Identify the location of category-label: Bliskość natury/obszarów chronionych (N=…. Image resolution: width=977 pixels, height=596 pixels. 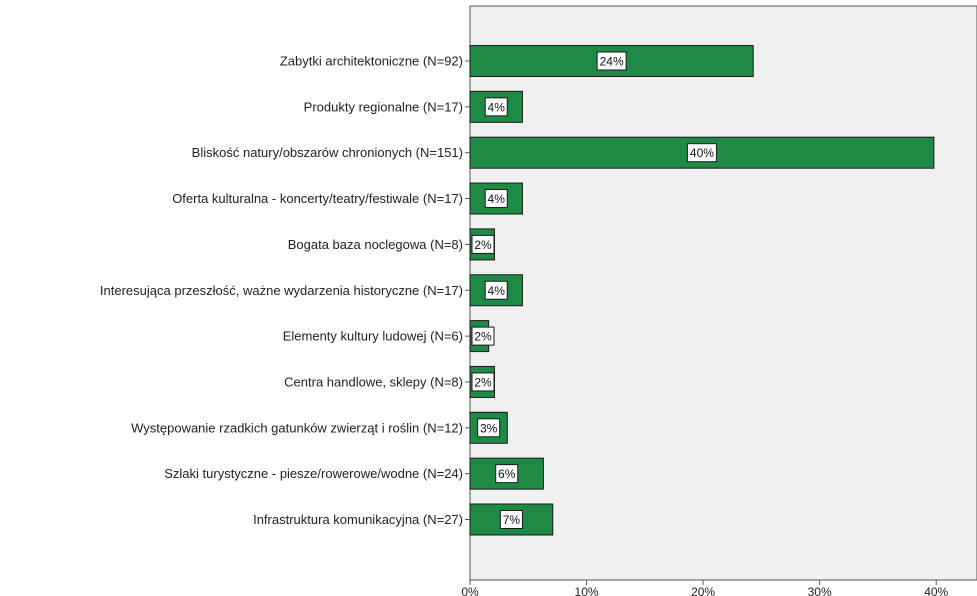
(327, 152).